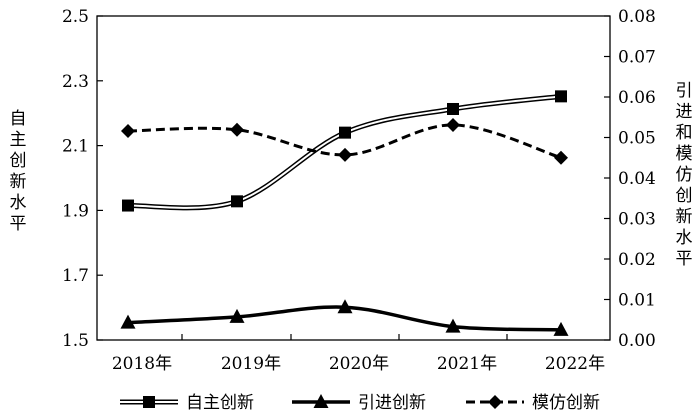 The image size is (700, 418). Describe the element at coordinates (75, 82) in the screenshot. I see `y-left-tick-label: 2.3` at that location.